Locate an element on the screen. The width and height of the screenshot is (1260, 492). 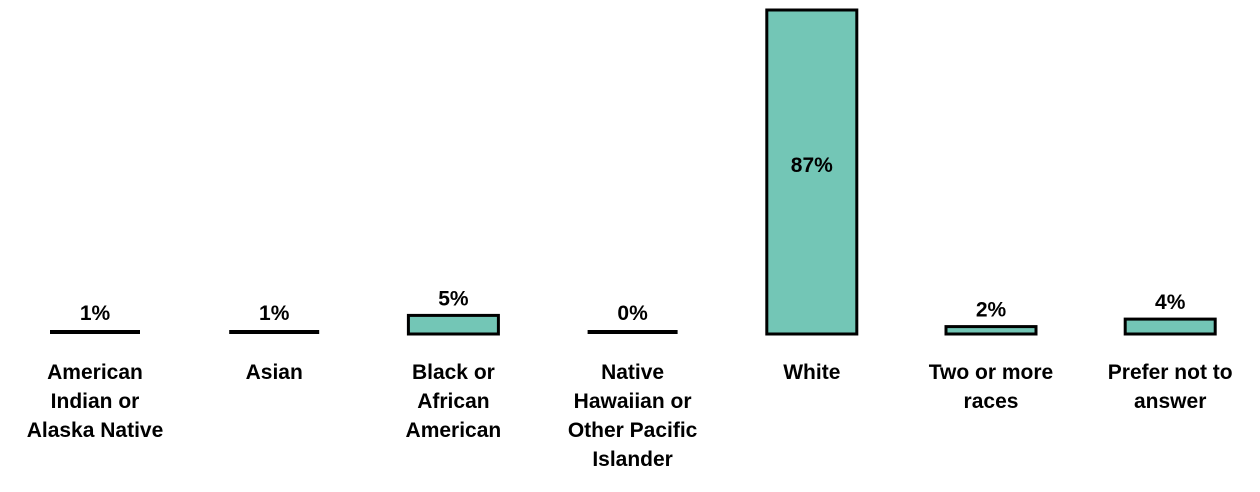
category-label-line: Two or more is located at coordinates (991, 372).